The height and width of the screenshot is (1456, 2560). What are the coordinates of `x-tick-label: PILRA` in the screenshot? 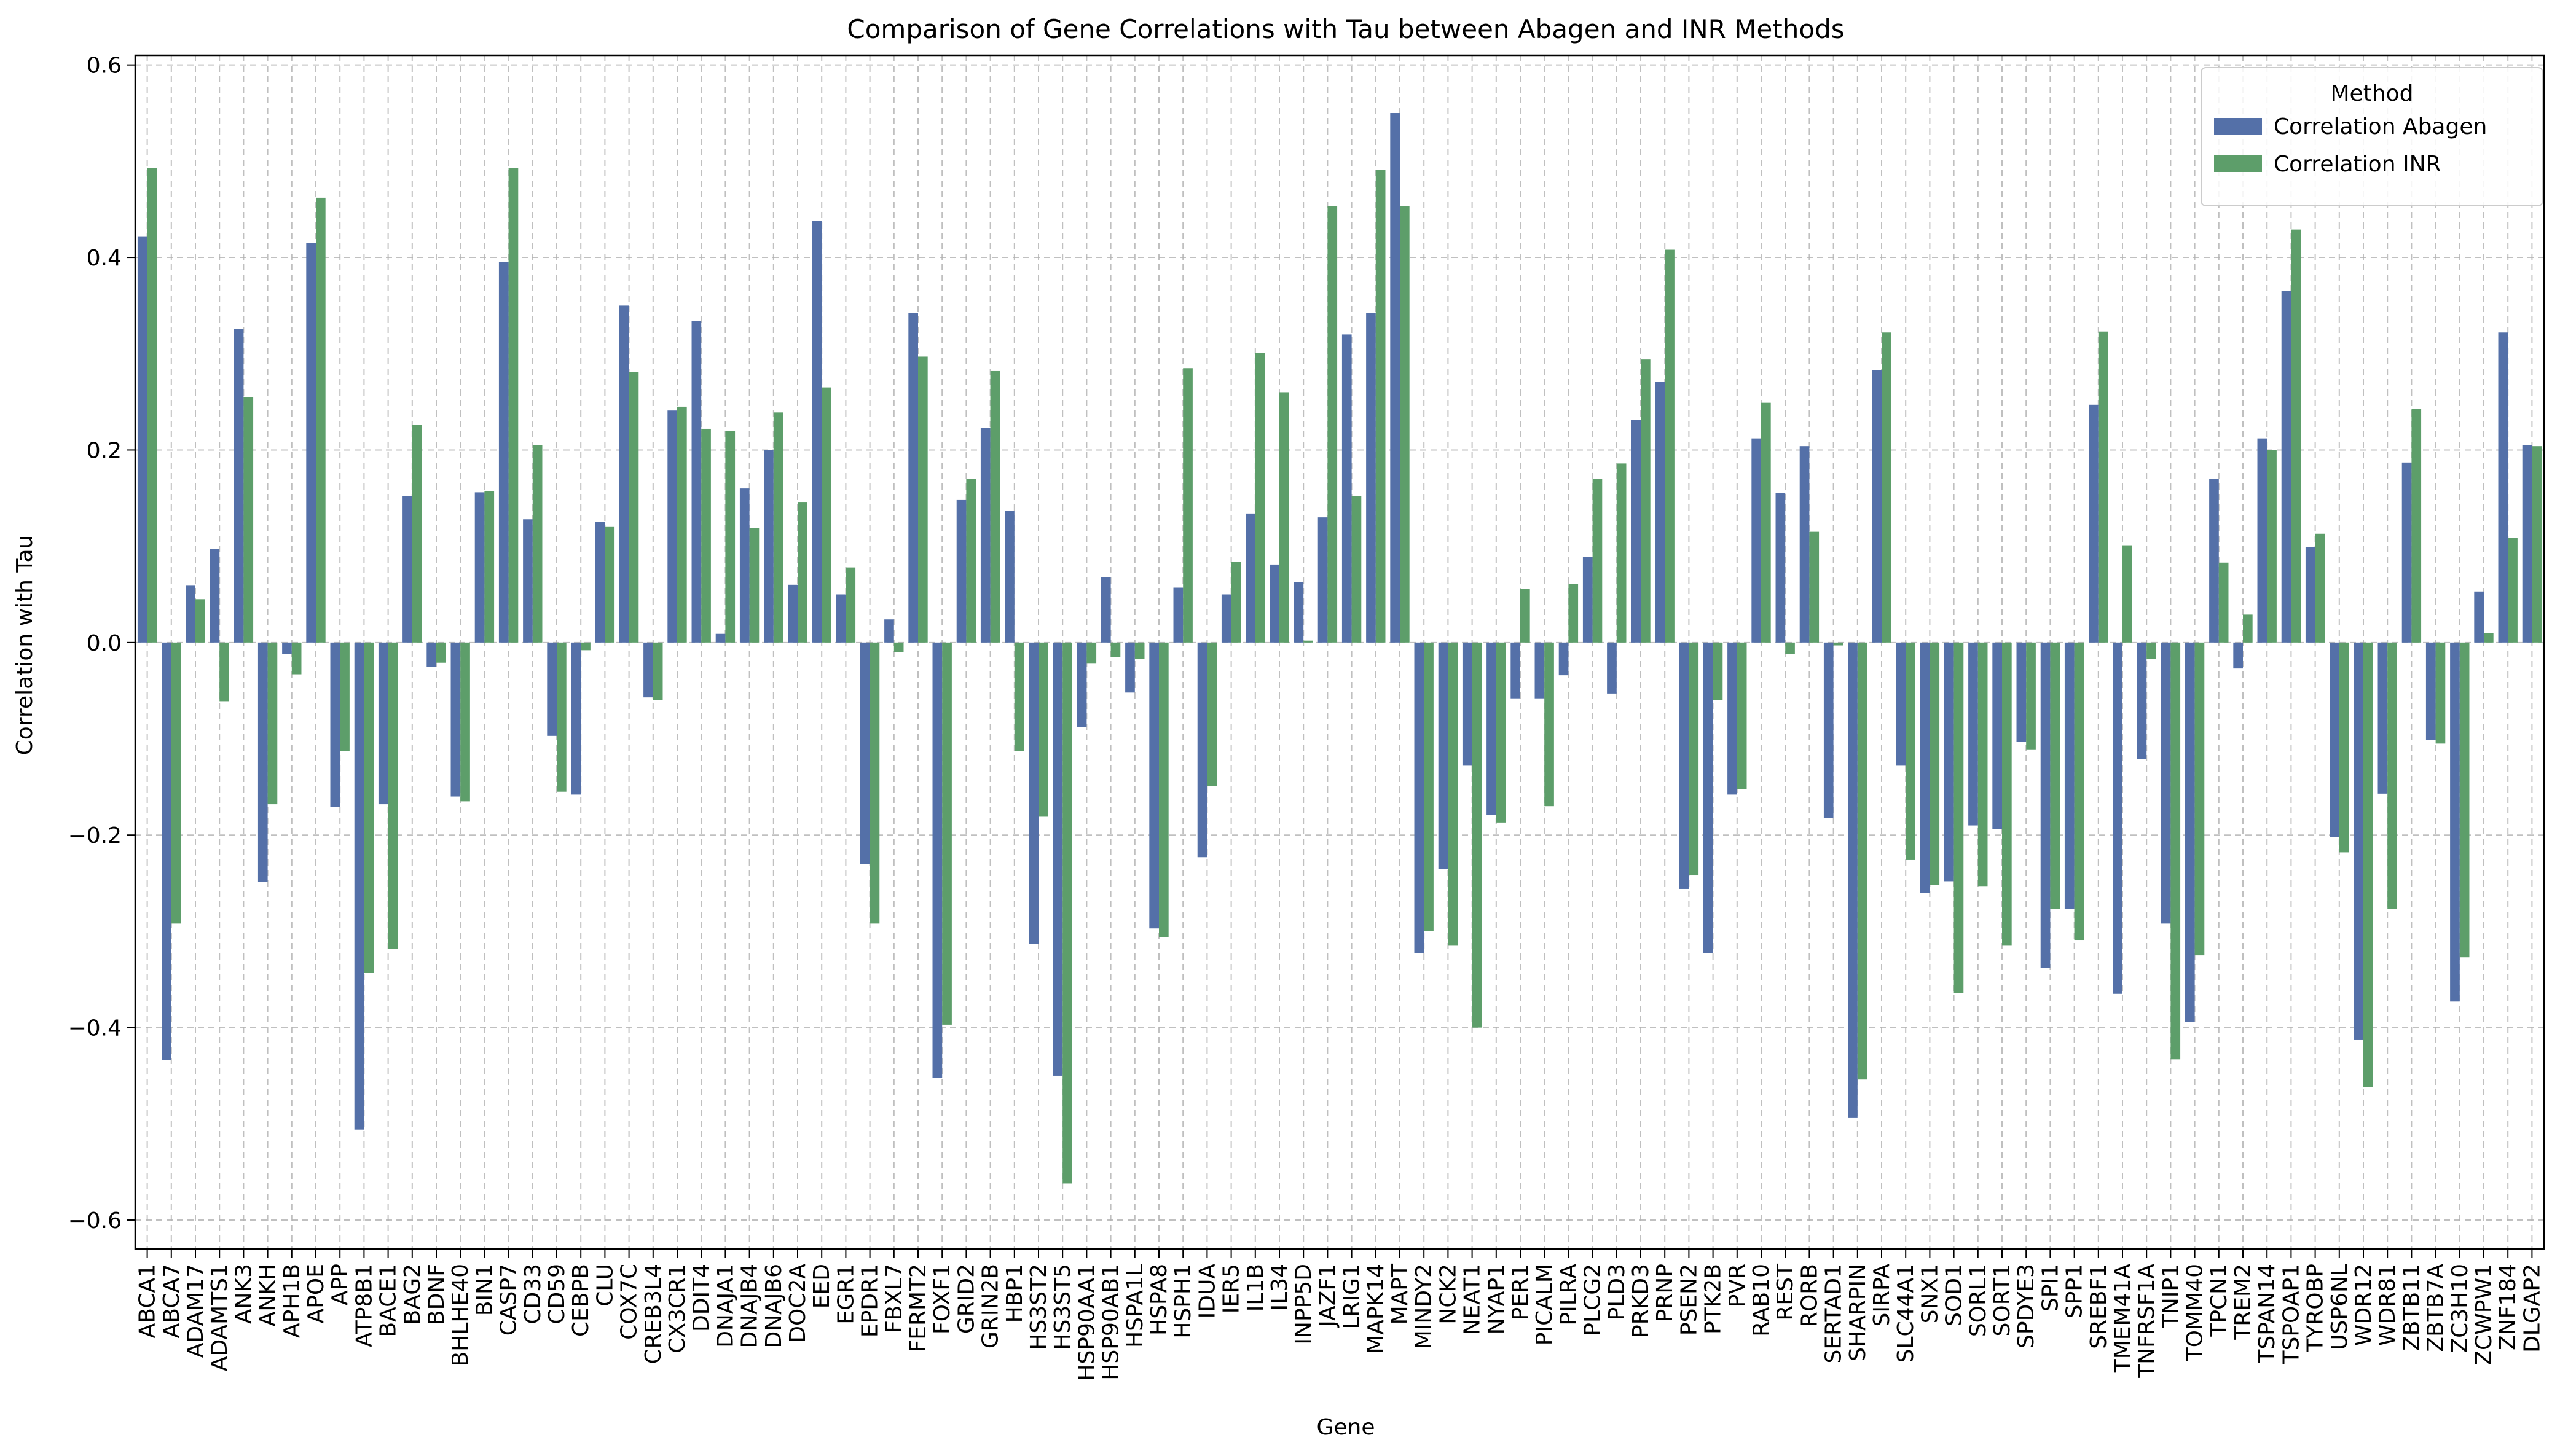 It's located at (1569, 1295).